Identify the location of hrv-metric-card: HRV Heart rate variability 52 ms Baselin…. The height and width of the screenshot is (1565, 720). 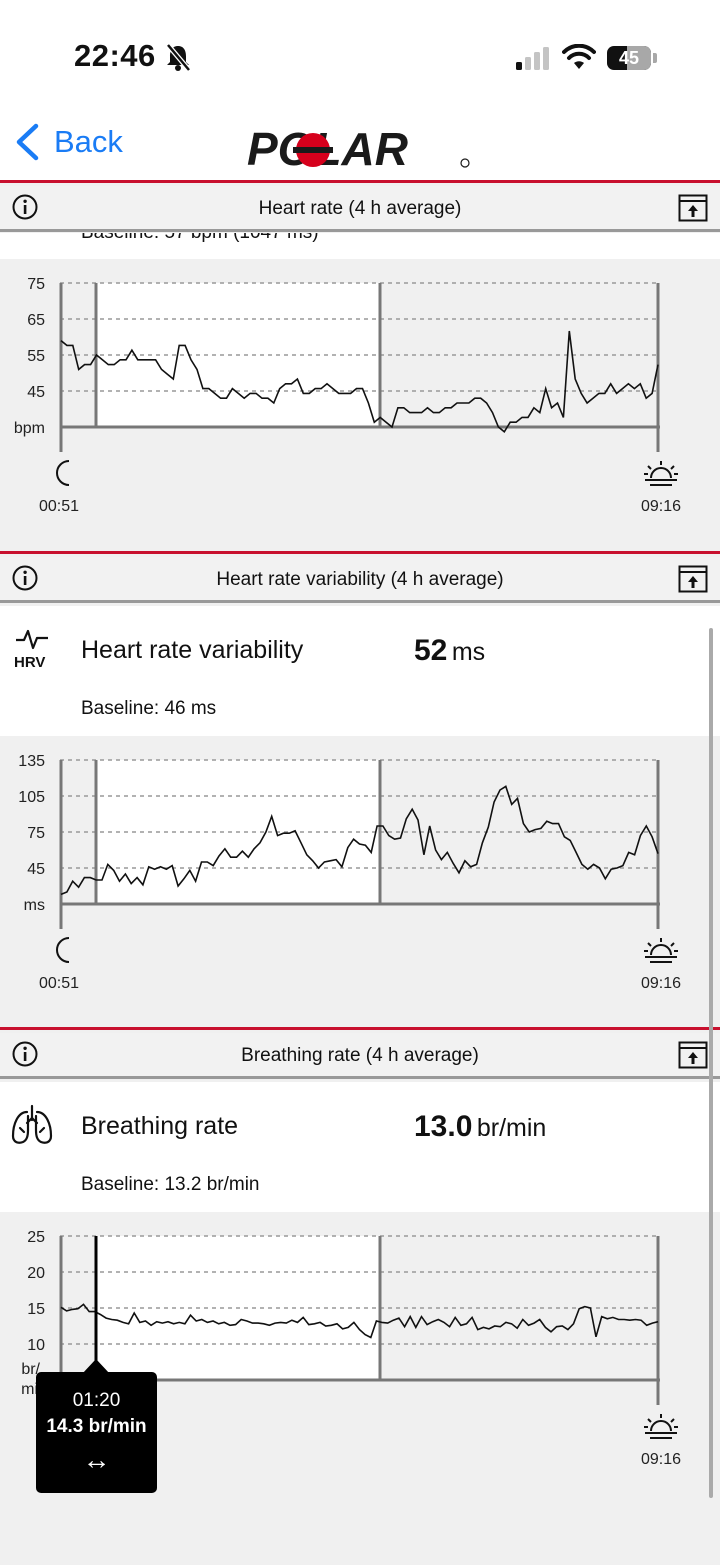
(360, 671).